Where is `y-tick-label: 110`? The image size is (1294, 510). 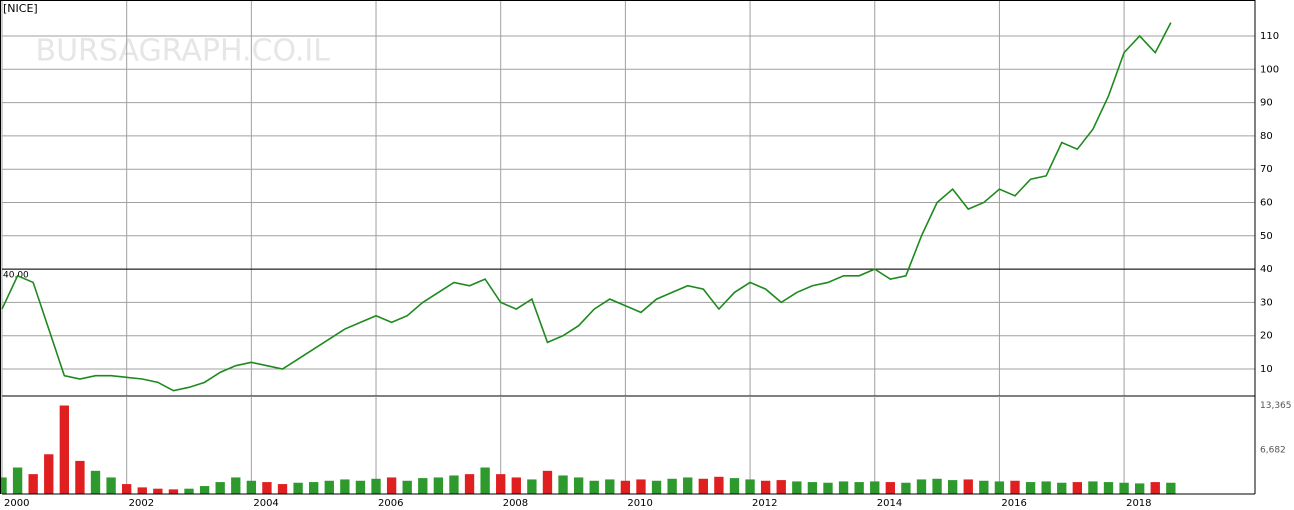 y-tick-label: 110 is located at coordinates (1269, 36).